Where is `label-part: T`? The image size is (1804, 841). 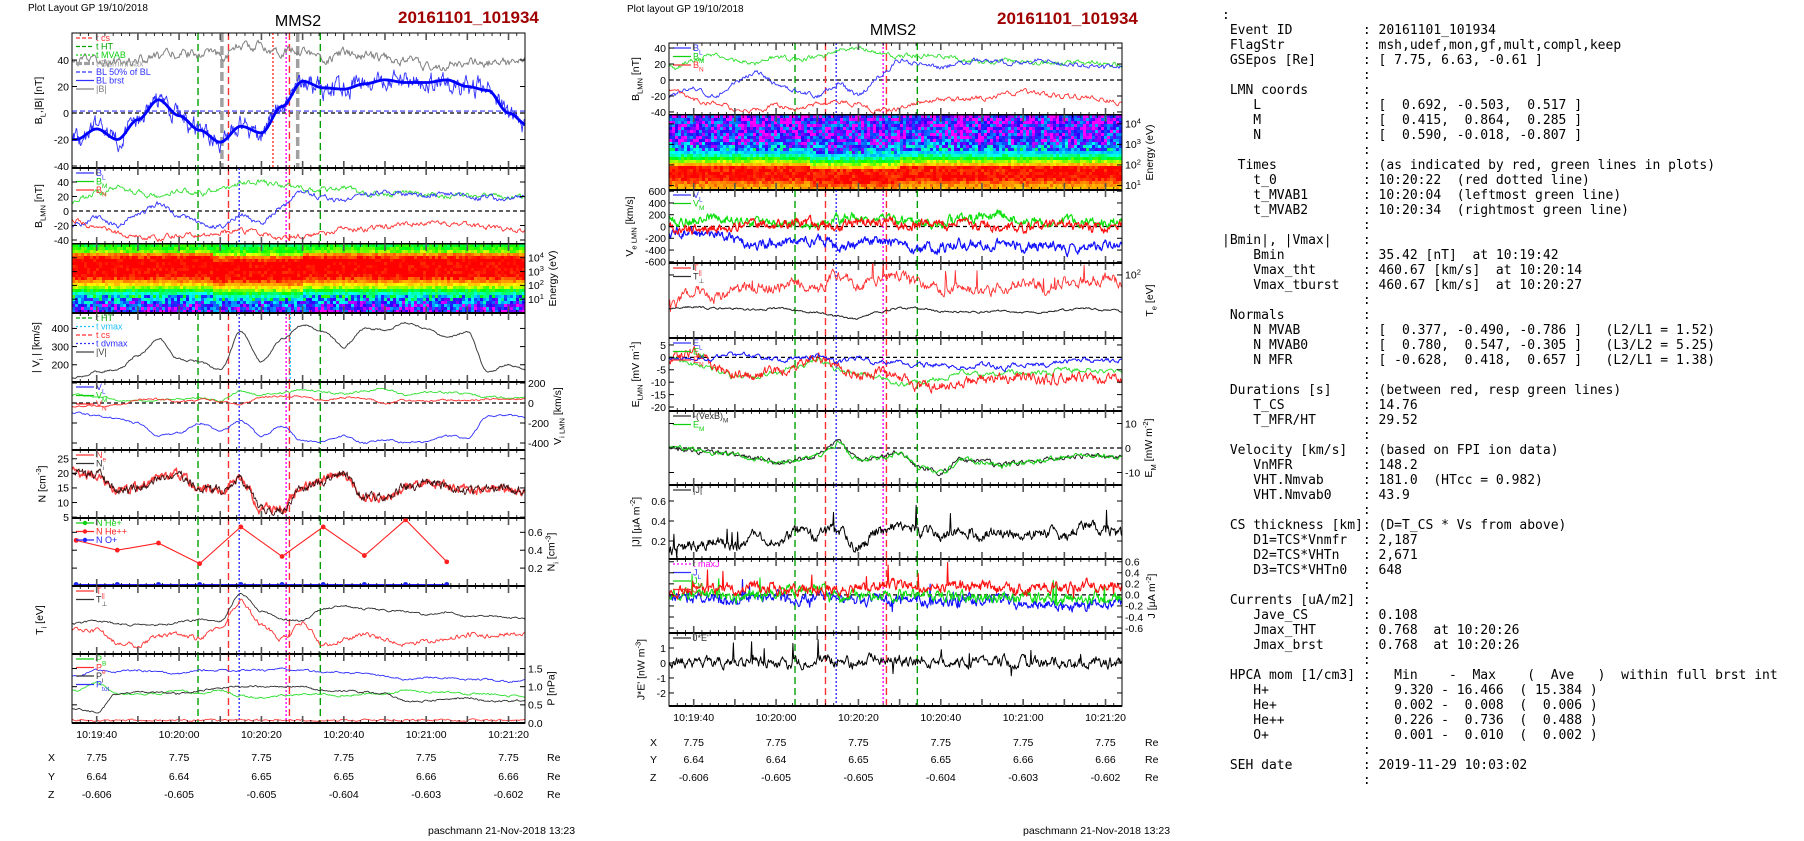
label-part: T is located at coordinates (99, 591).